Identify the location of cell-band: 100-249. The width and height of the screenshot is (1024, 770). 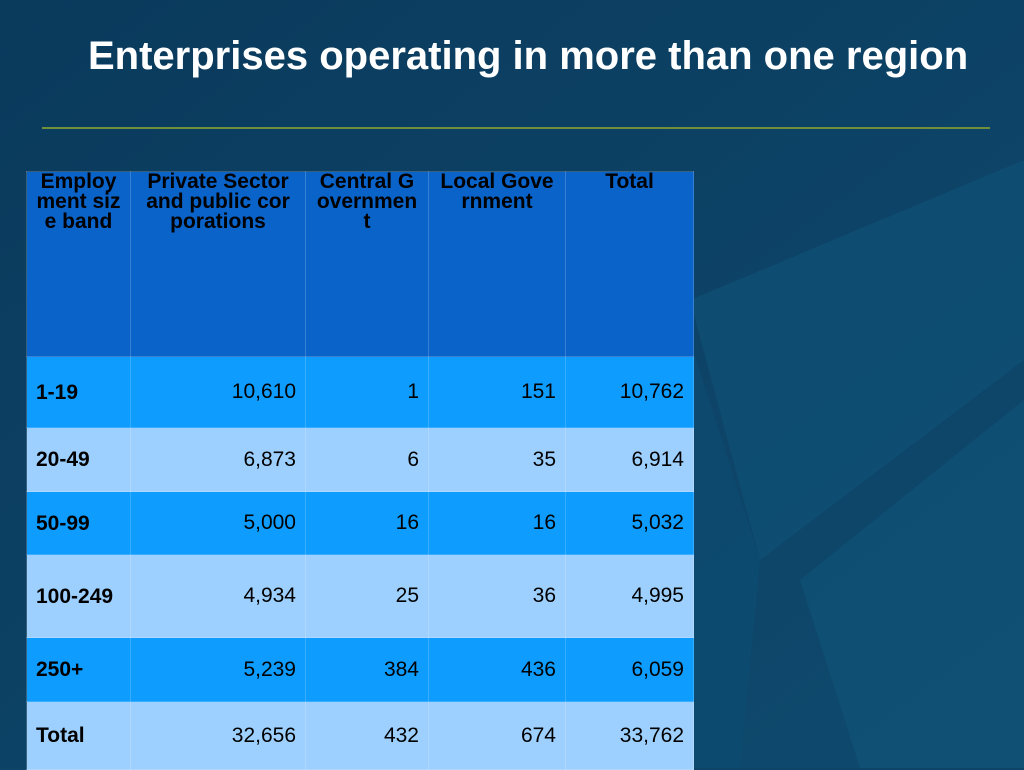
(78, 596).